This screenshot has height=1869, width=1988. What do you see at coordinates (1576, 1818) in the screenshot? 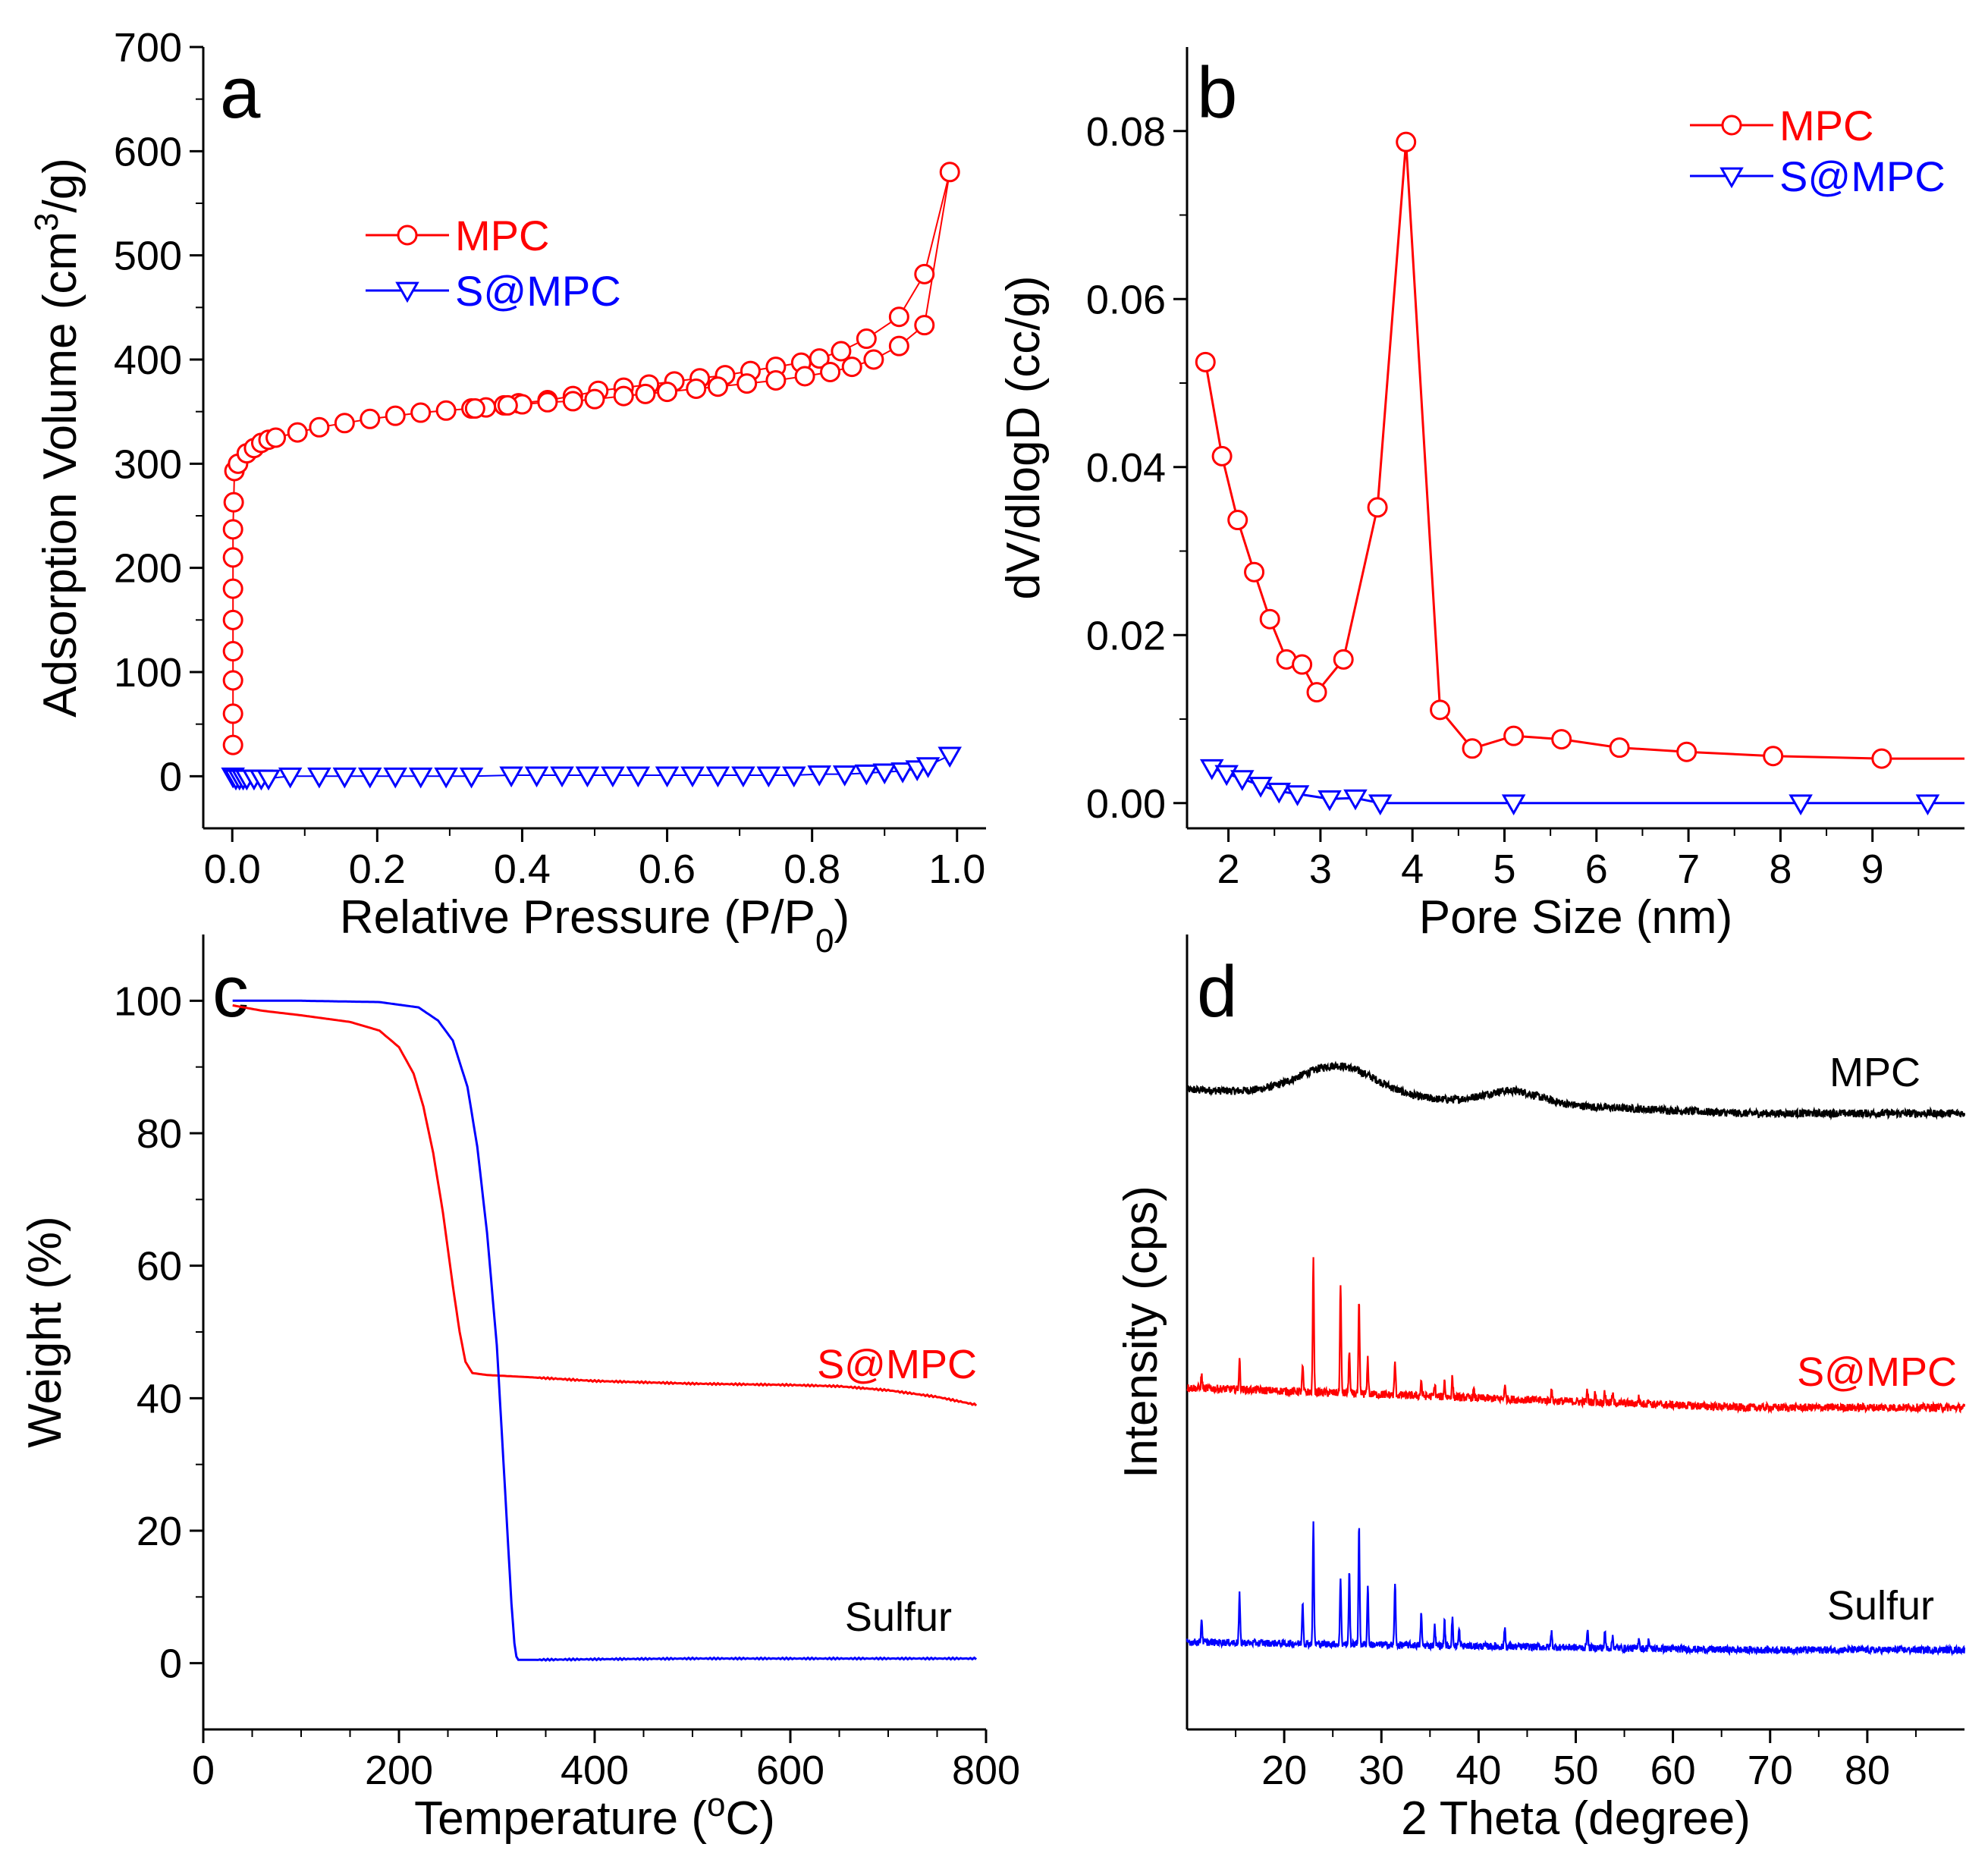
I see `x-axis-title: 2 Theta (degree)` at bounding box center [1576, 1818].